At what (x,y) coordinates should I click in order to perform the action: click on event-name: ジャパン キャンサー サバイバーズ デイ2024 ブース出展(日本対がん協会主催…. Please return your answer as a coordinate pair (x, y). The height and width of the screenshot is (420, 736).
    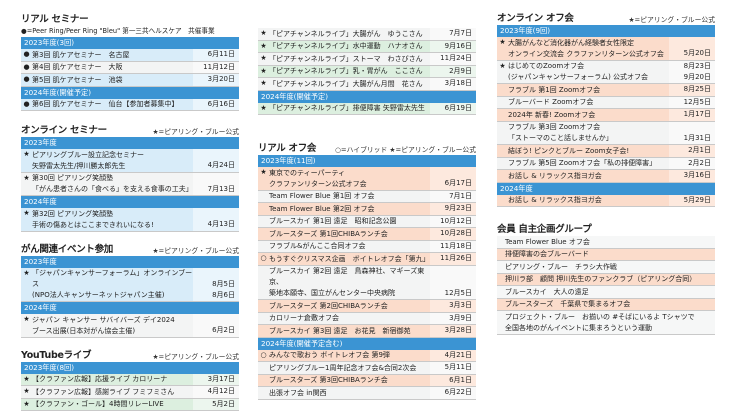
    Looking at the image, I should click on (103, 325).